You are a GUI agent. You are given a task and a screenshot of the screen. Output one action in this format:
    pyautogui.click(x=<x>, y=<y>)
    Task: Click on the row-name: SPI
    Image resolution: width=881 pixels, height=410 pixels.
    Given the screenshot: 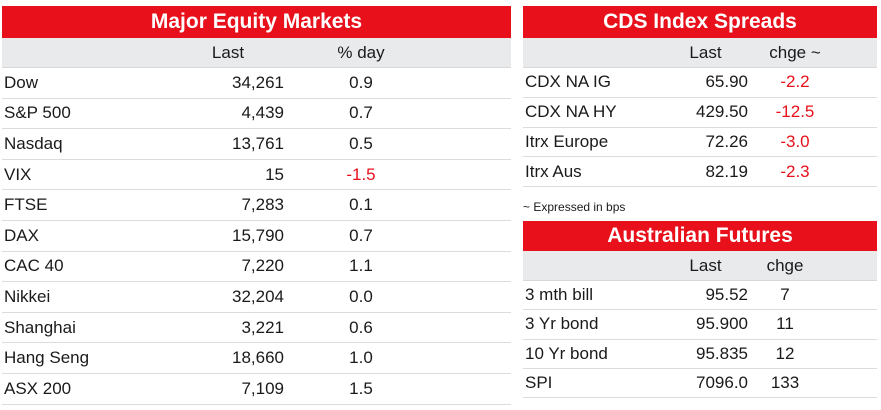 What is the action you would take?
    pyautogui.click(x=539, y=383)
    